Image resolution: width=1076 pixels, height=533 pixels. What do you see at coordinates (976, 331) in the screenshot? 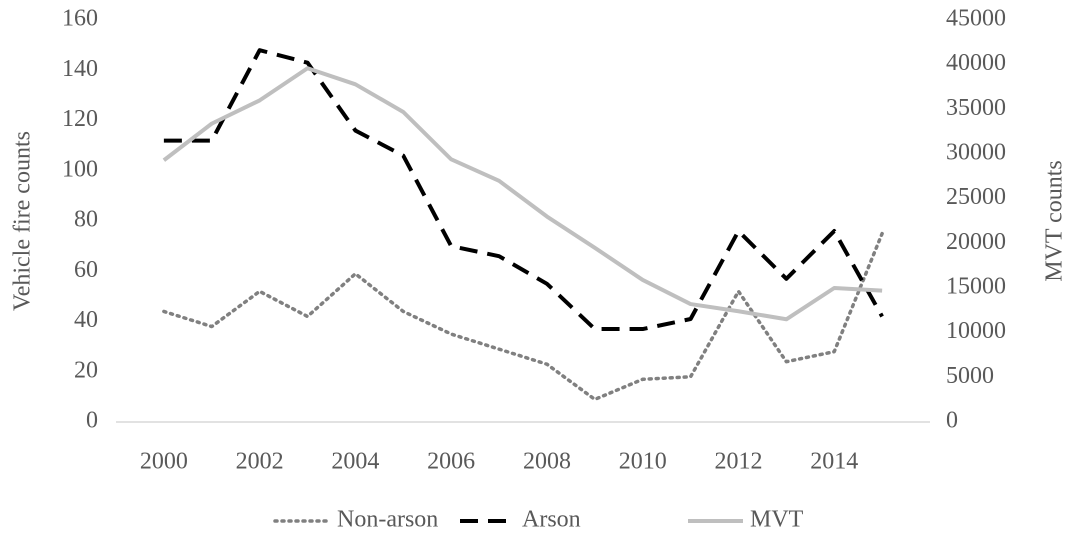
I see `y2-tick-label: 10000` at bounding box center [976, 331].